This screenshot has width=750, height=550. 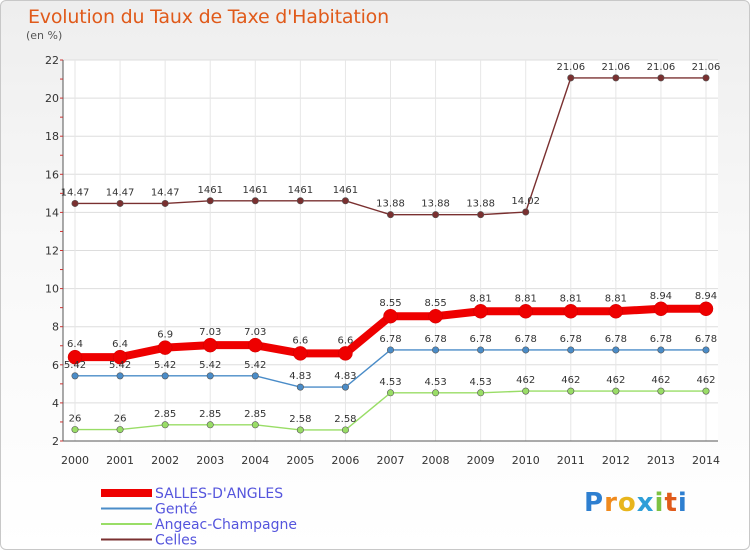 What do you see at coordinates (594, 503) in the screenshot?
I see `logo-letter: P` at bounding box center [594, 503].